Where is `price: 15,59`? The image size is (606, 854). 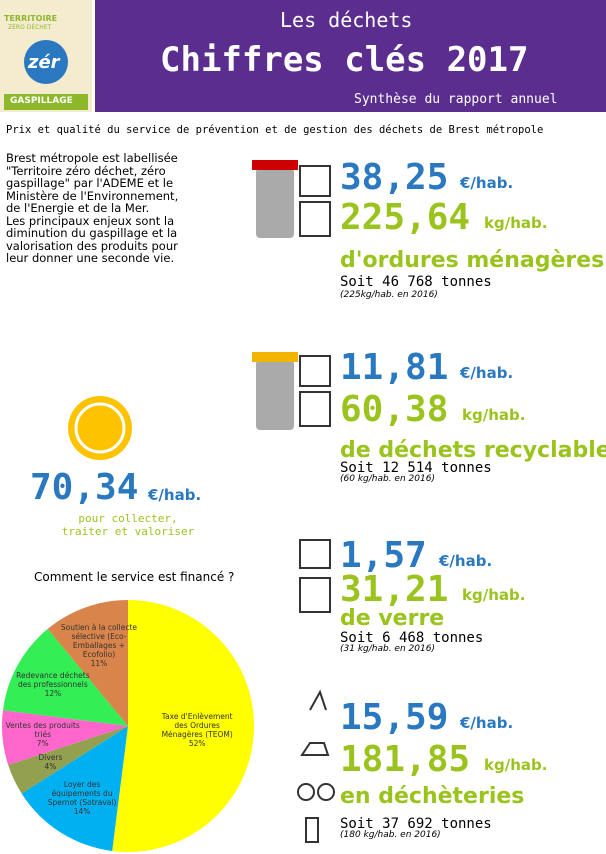 price: 15,59 is located at coordinates (394, 717).